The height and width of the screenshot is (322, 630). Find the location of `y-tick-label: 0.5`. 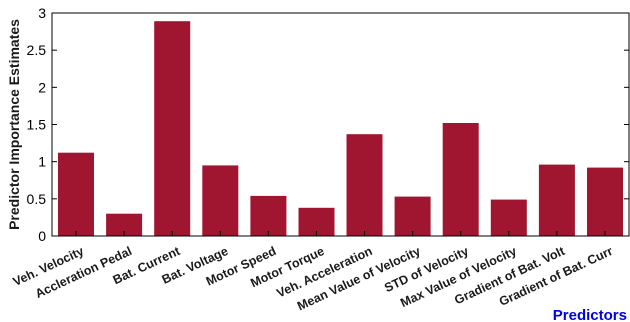

y-tick-label: 0.5 is located at coordinates (37, 199).